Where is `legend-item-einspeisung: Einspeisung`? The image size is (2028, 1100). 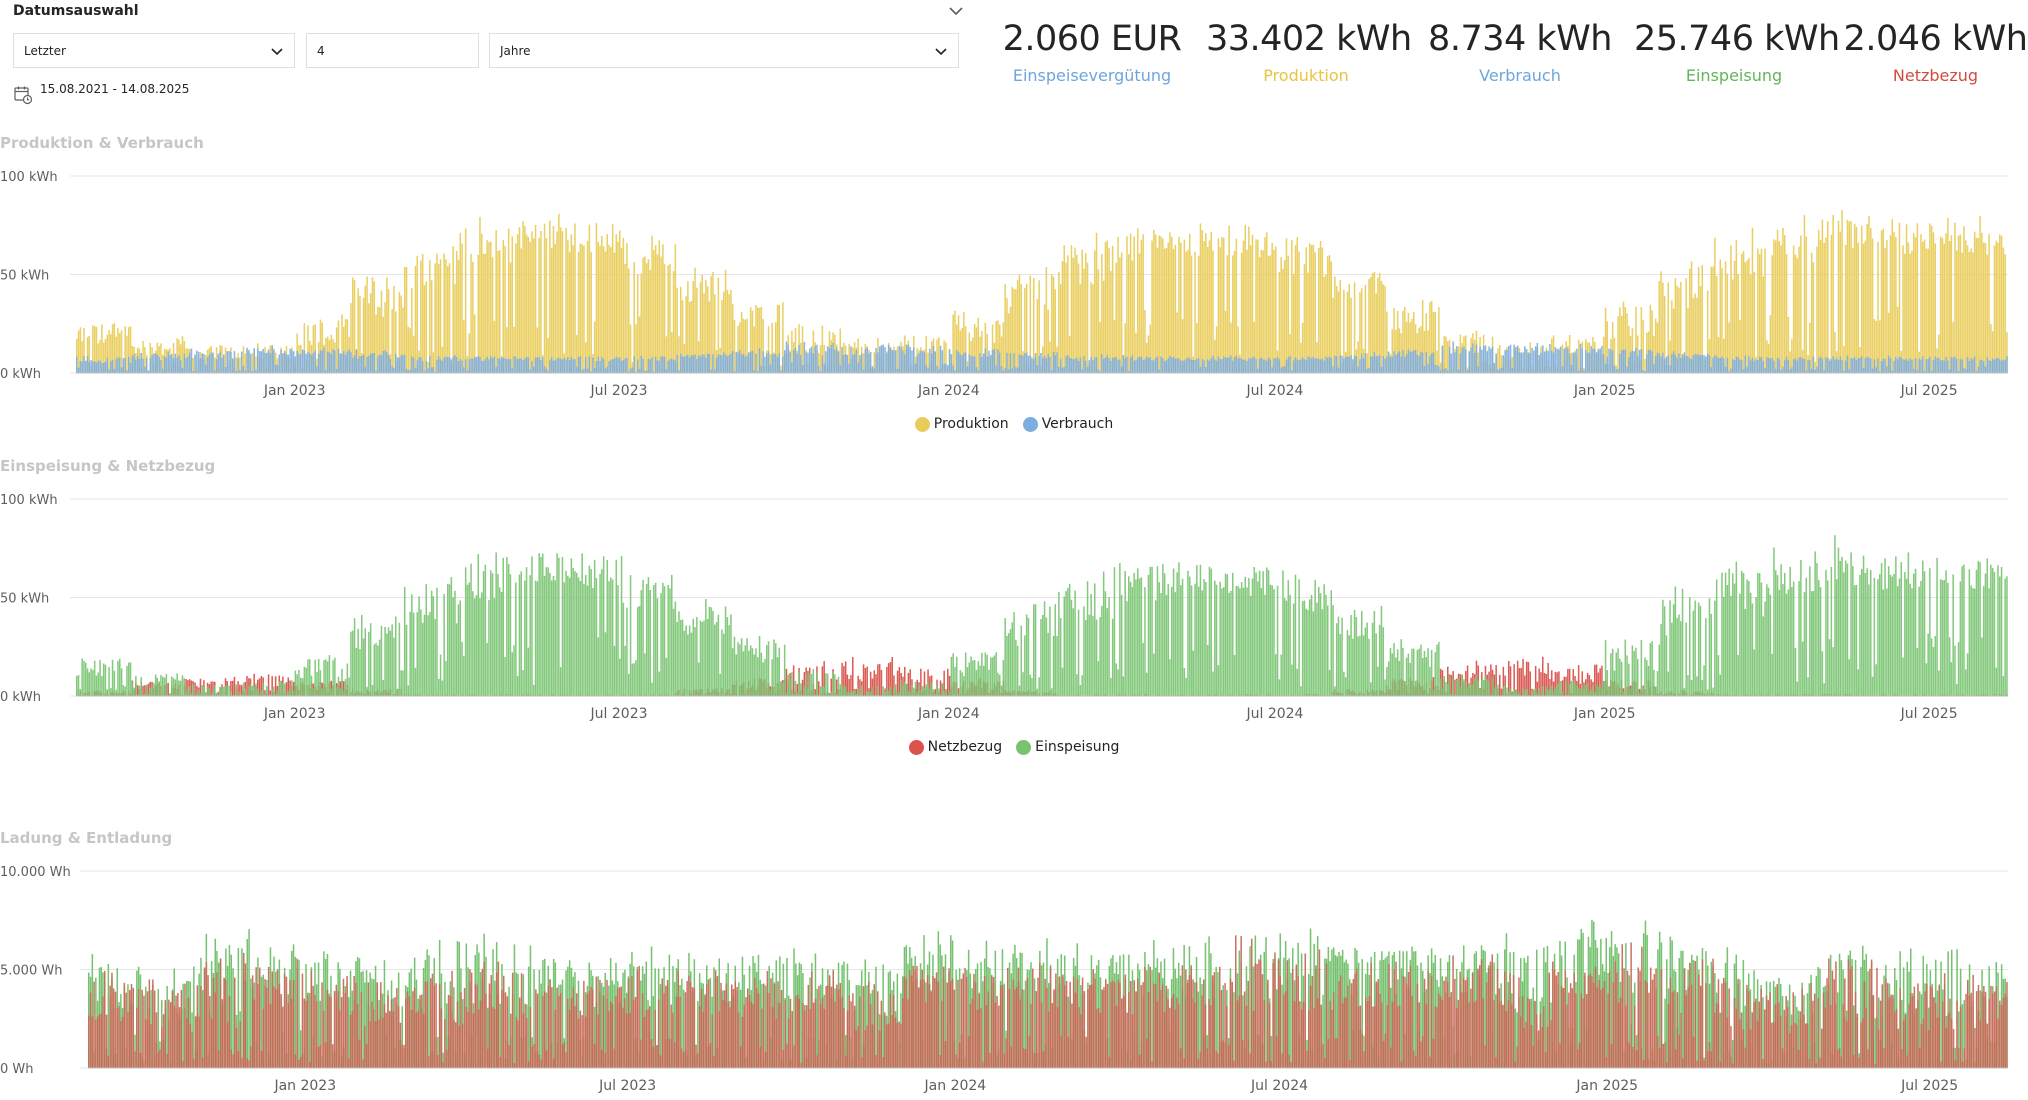 legend-item-einspeisung: Einspeisung is located at coordinates (1067, 747).